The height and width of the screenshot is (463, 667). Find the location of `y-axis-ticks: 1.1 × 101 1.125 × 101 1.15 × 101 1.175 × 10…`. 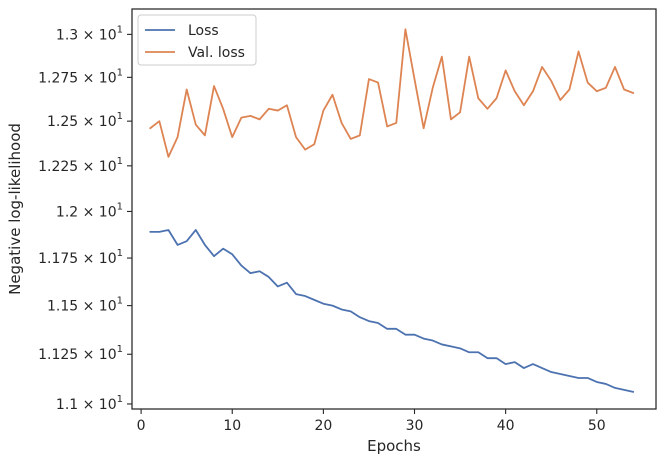

y-axis-ticks: 1.1 × 101 1.125 × 101 1.15 × 101 1.175 × 10… is located at coordinates (85, 218).